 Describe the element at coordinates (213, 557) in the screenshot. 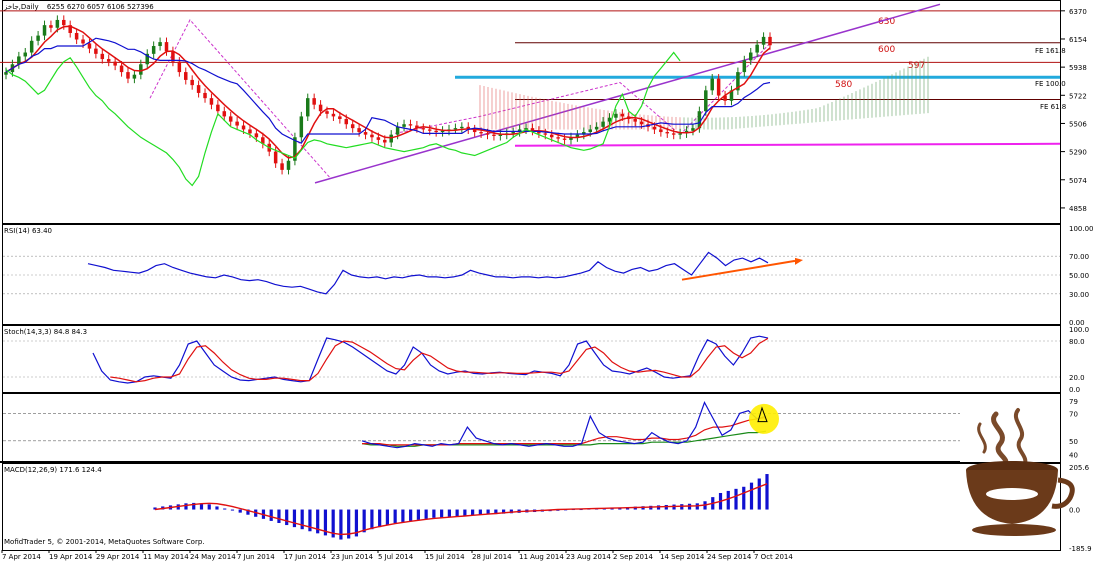

I see `date-tick-label: 24 May 2014` at that location.